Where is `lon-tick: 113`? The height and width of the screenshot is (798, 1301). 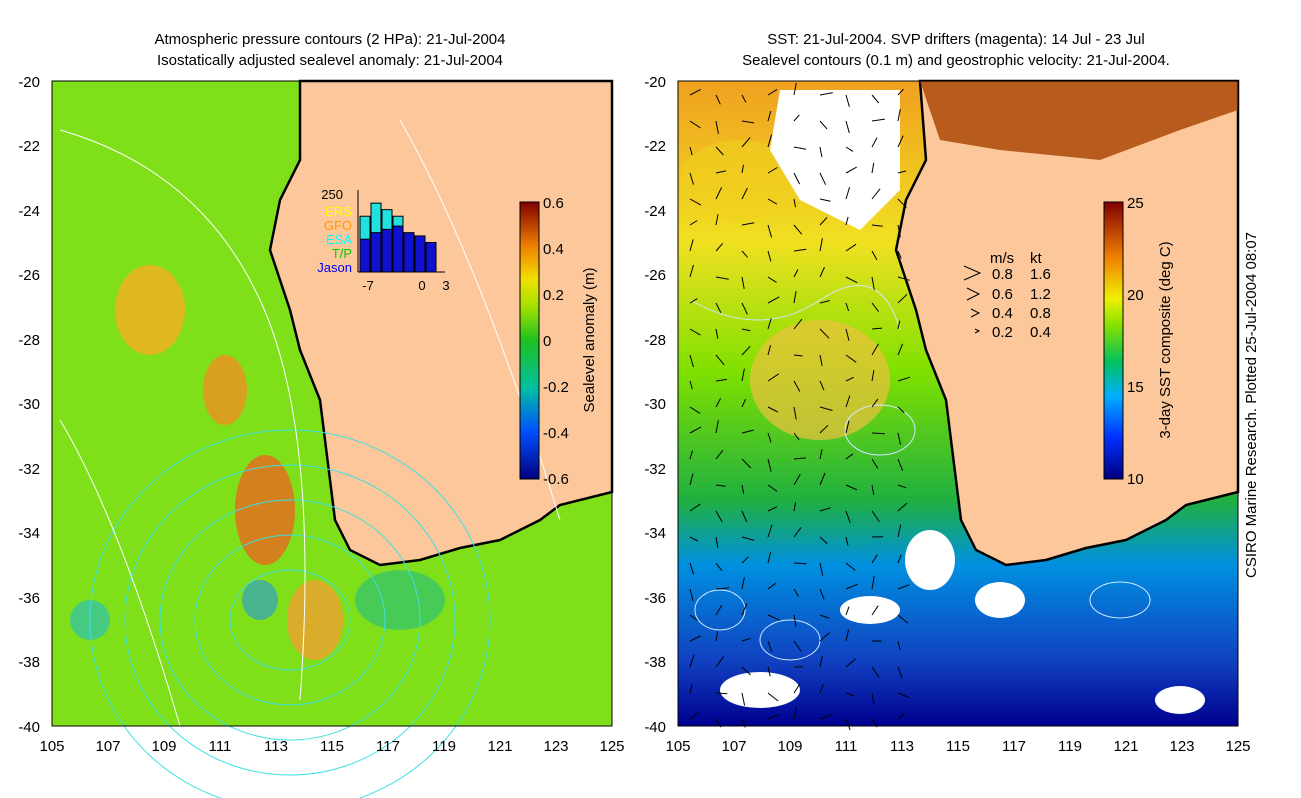
lon-tick: 113 is located at coordinates (902, 746).